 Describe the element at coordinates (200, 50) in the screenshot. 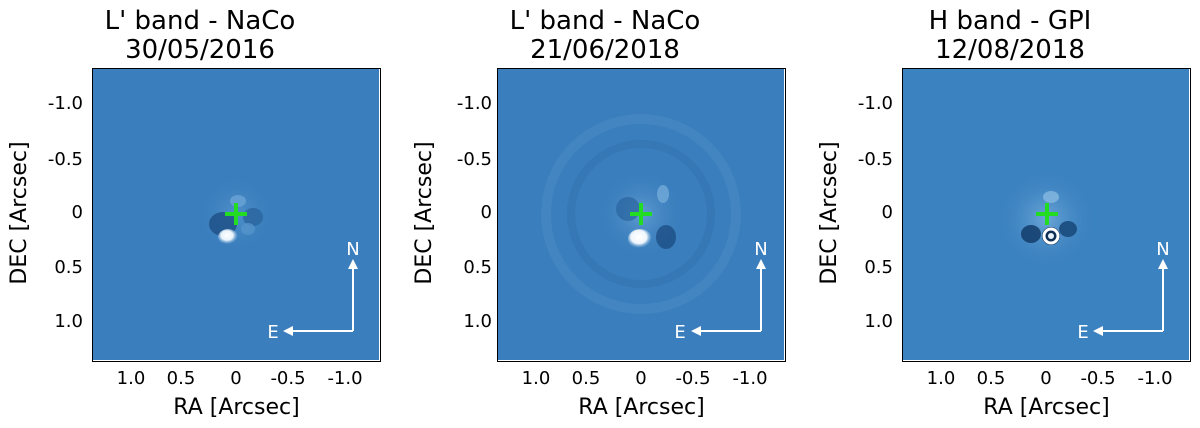

I see `panel-title-date: 30/05/2016` at that location.